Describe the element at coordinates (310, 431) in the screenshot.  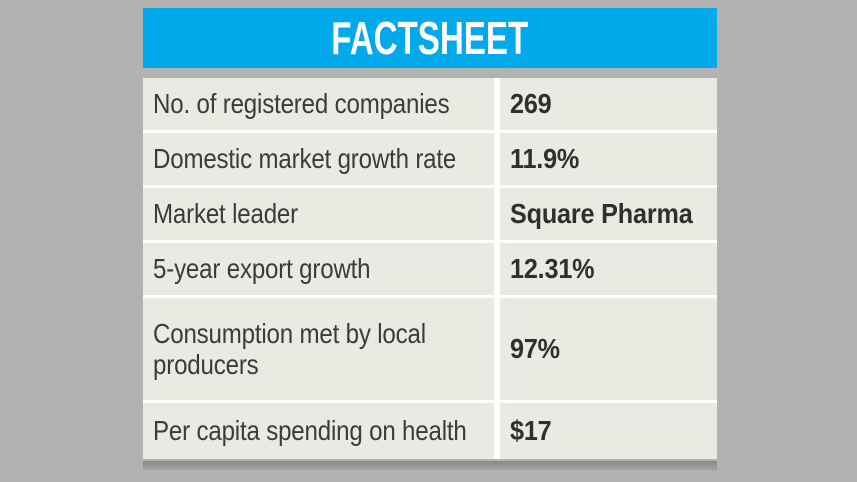
I see `row-label: Per capita spending on health` at that location.